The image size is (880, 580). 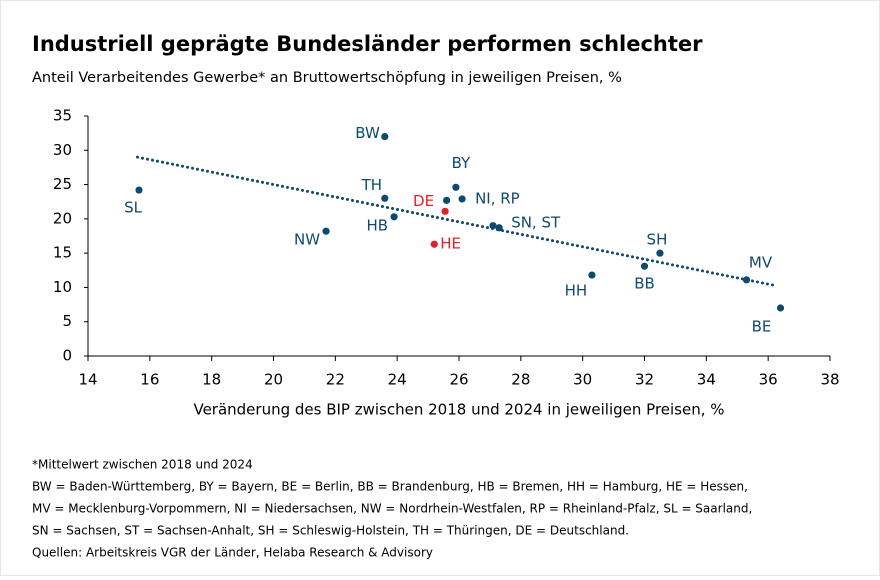 I want to click on point-label: SH, so click(x=657, y=240).